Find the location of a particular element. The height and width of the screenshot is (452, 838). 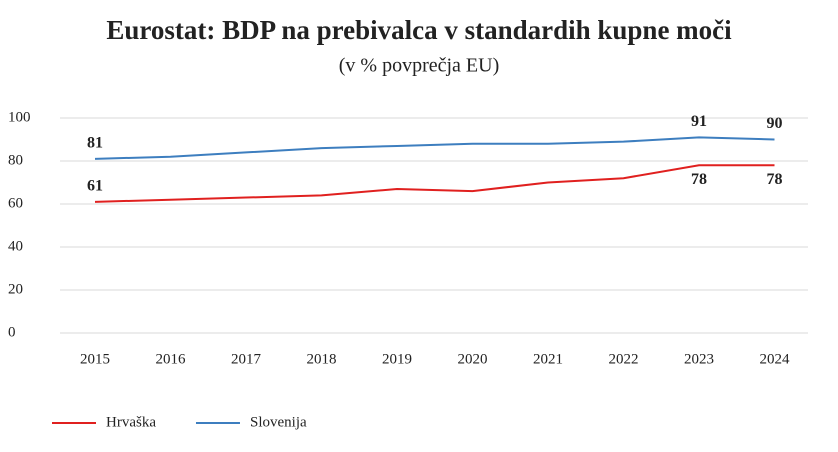

x-tick-label: 2022 is located at coordinates (624, 359).